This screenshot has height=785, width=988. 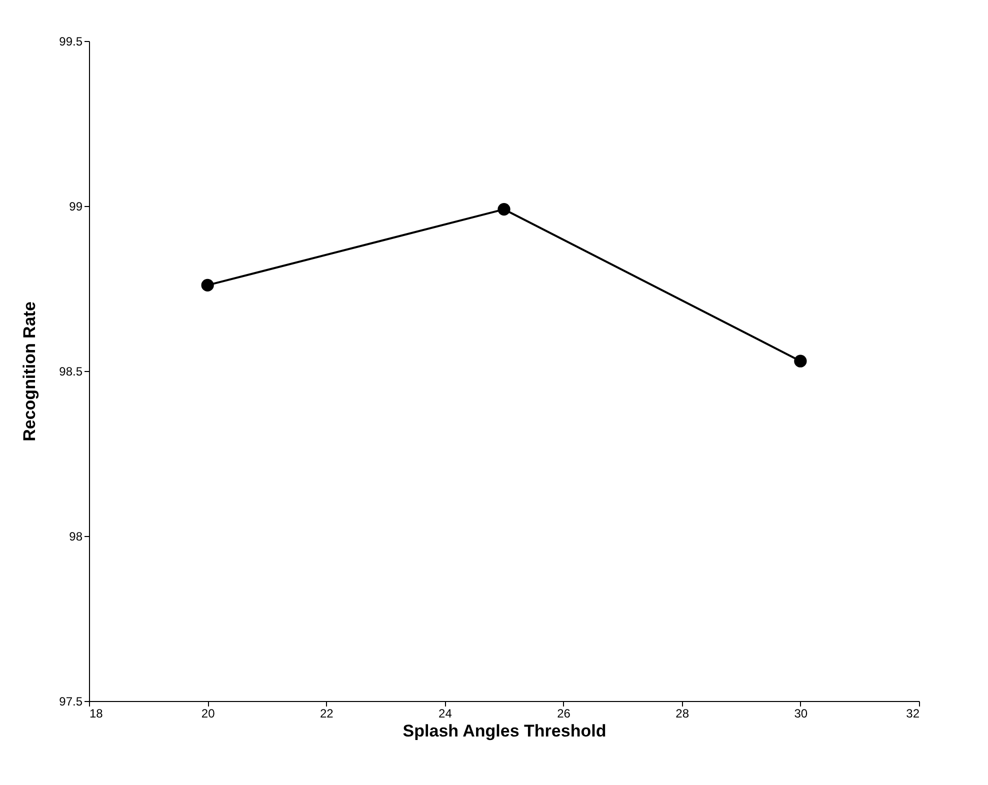 I want to click on y-tick-label: 98, so click(x=76, y=537).